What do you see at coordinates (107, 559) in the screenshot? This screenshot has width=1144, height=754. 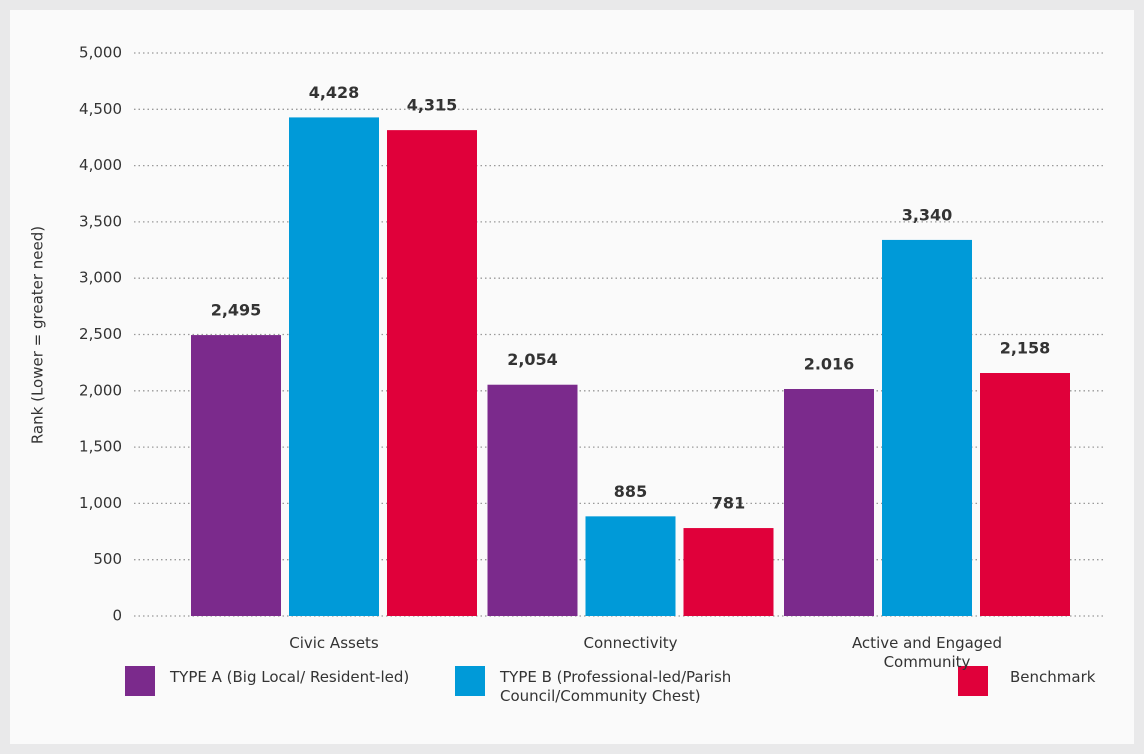 I see `y-tick-label: 500` at bounding box center [107, 559].